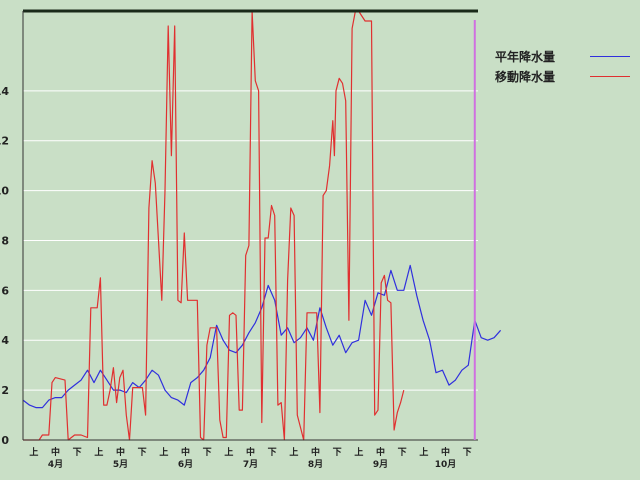  Describe the element at coordinates (562, 56) in the screenshot. I see `legend-item-normal: 平年降水量` at that location.